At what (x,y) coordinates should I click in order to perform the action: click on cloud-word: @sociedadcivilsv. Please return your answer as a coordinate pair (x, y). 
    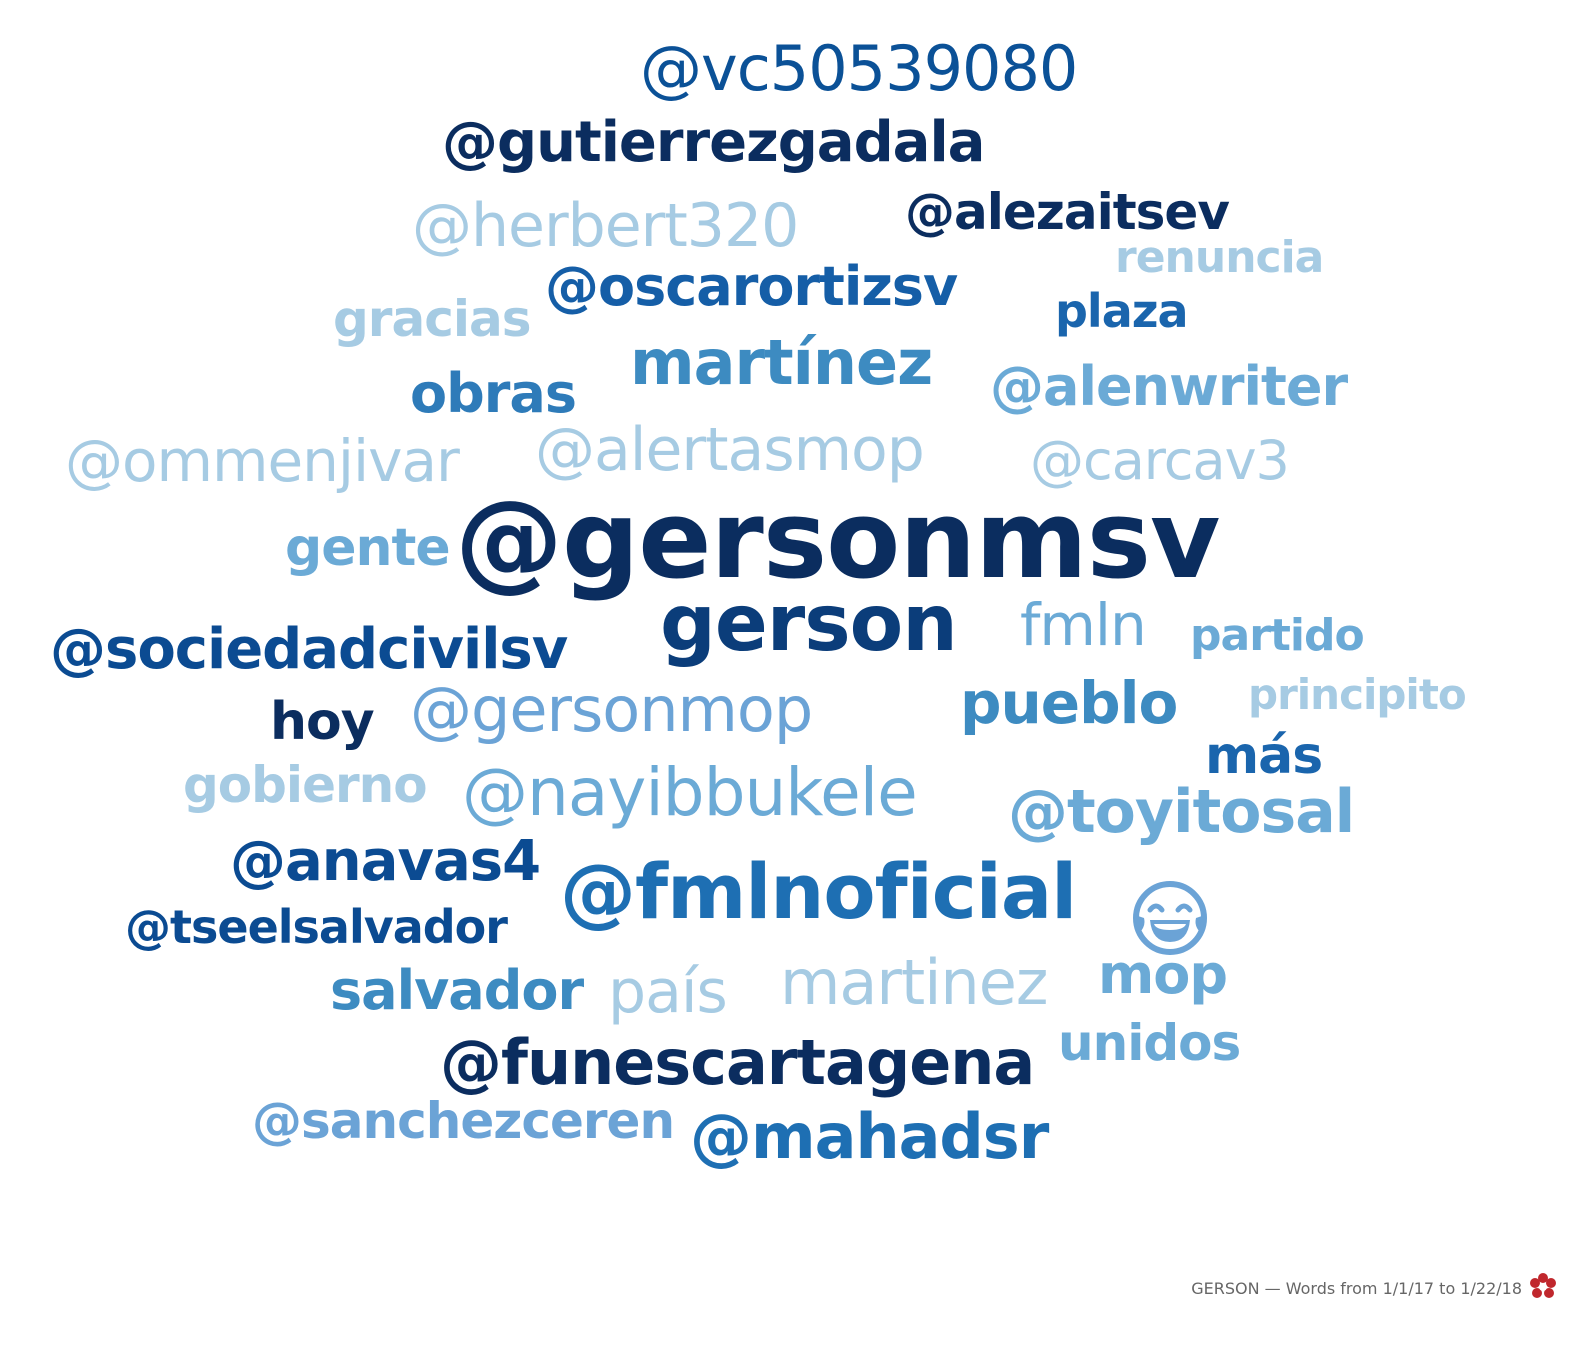
    Looking at the image, I should click on (309, 649).